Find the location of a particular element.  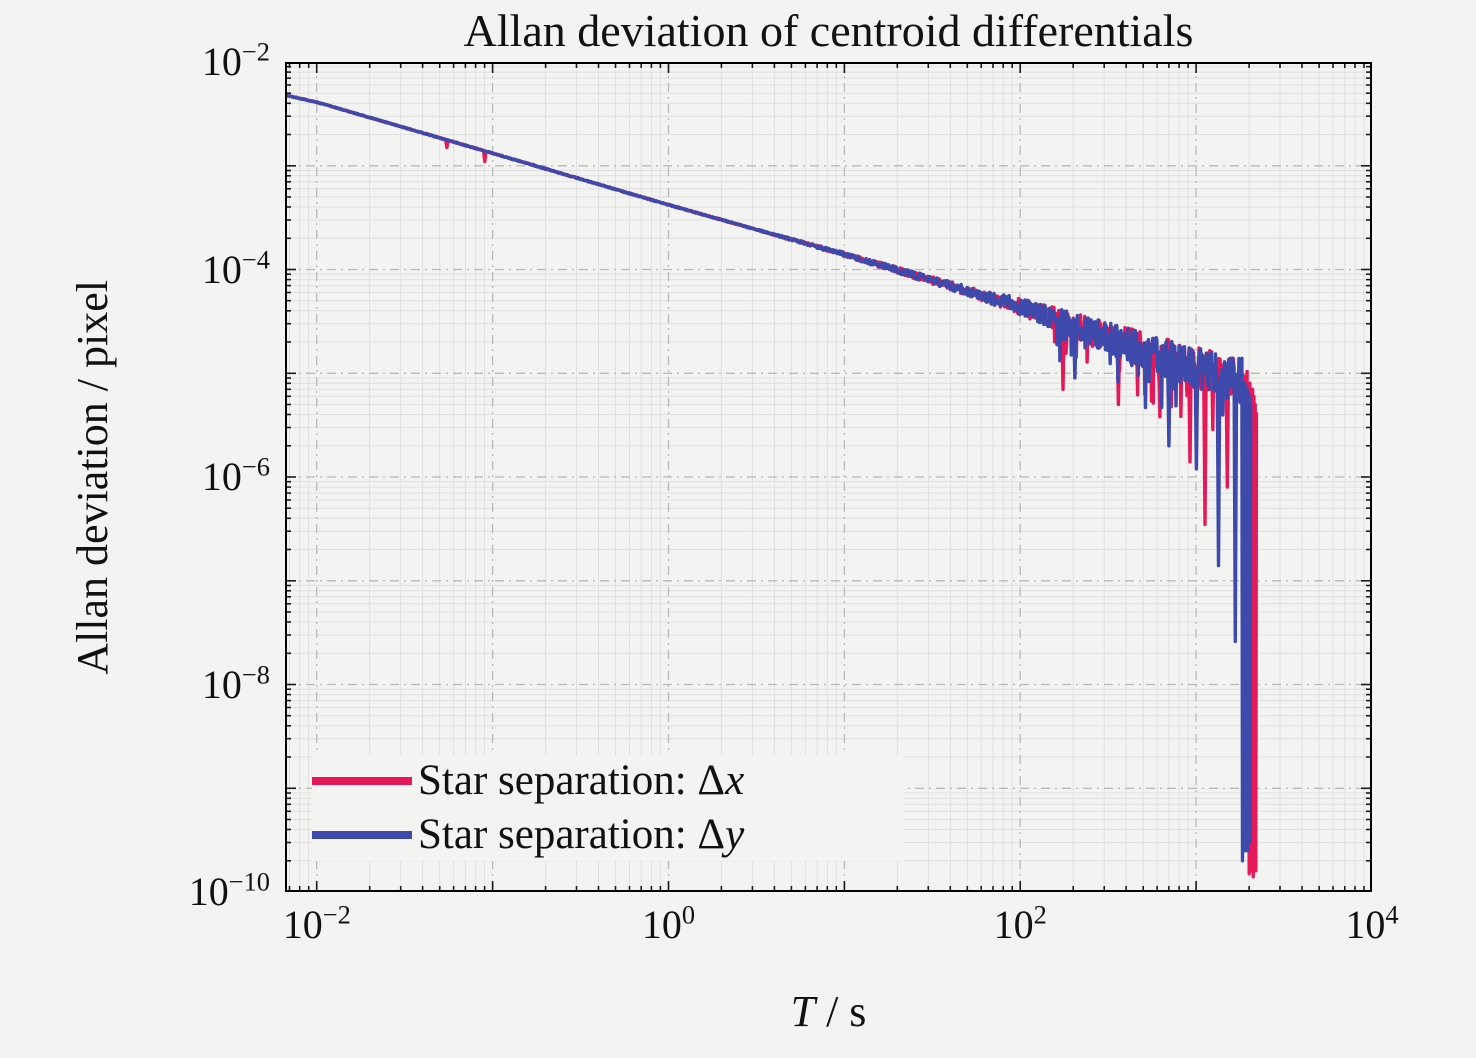

legend-line-dx is located at coordinates (362, 781).